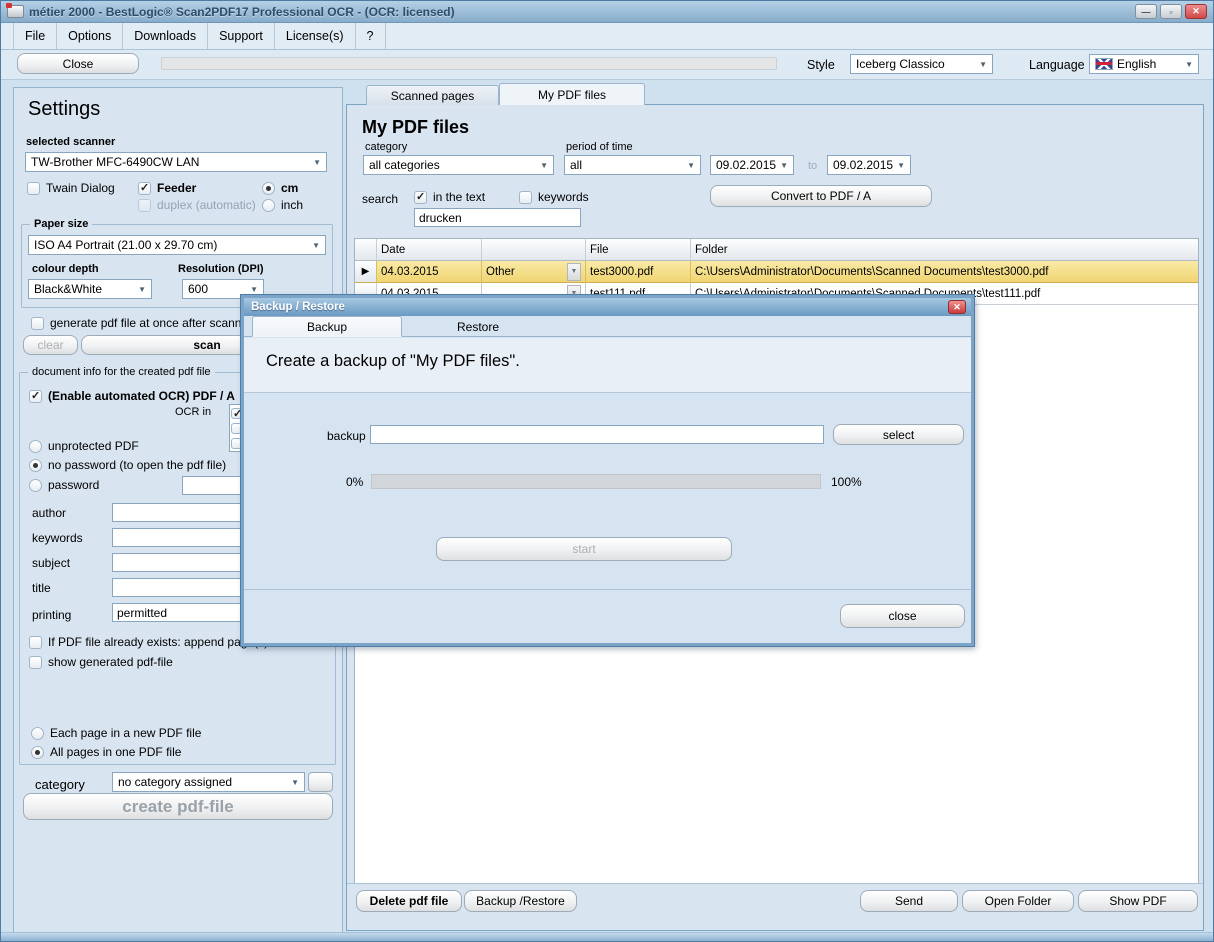 This screenshot has height=942, width=1214. I want to click on menu-options: Options, so click(90, 36).